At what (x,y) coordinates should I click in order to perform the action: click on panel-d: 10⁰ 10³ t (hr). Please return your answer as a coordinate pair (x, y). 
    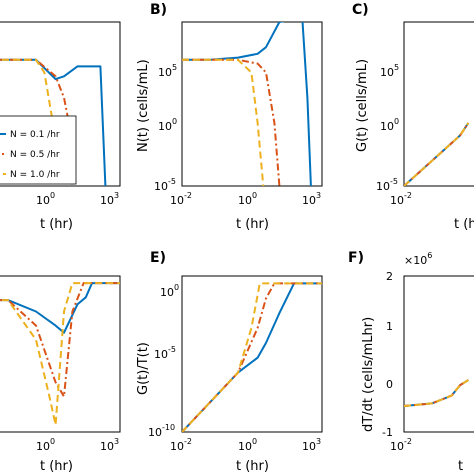
    Looking at the image, I should click on (60, 374).